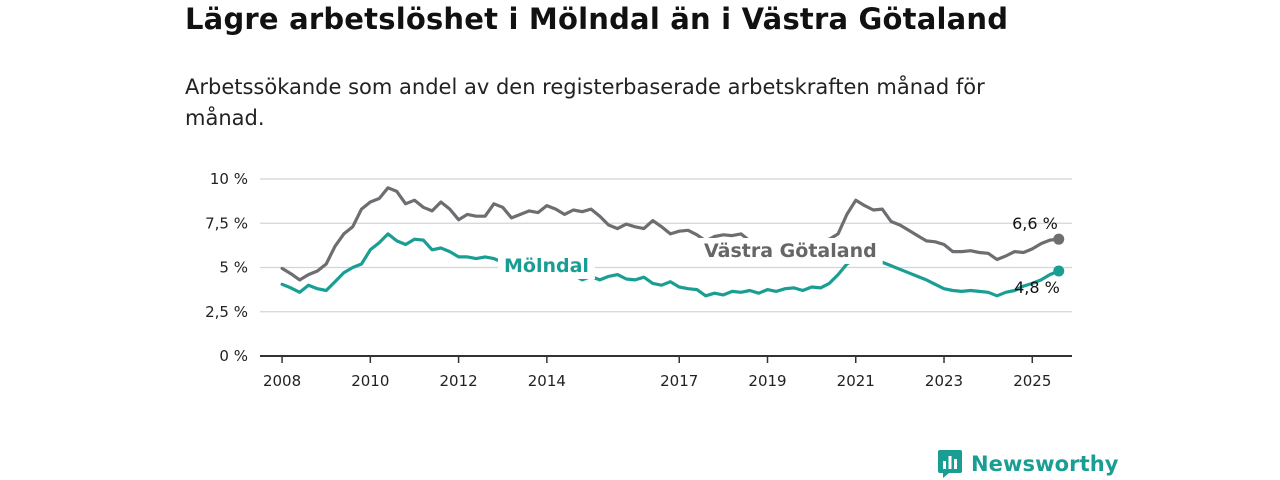 This screenshot has height=480, width=1280. I want to click on newsworthy-logo-icon, so click(950, 464).